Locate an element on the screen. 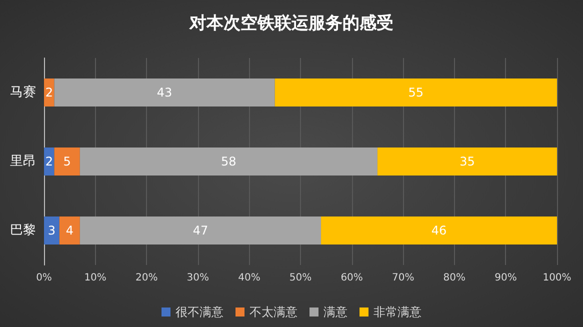  data-label: 43 is located at coordinates (164, 93).